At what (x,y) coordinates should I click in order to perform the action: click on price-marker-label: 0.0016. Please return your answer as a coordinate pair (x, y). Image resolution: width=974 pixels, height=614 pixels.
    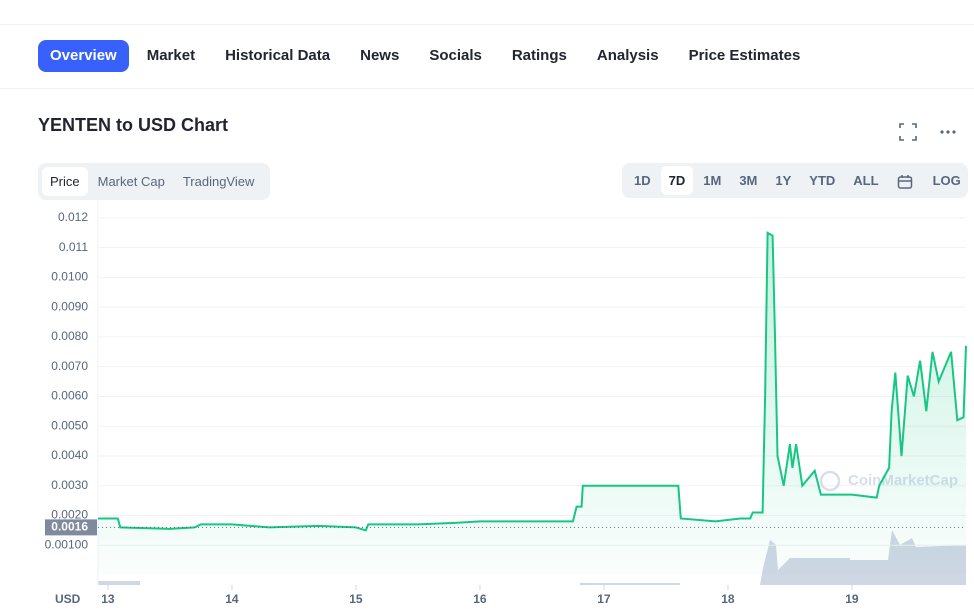
    Looking at the image, I should click on (69, 527).